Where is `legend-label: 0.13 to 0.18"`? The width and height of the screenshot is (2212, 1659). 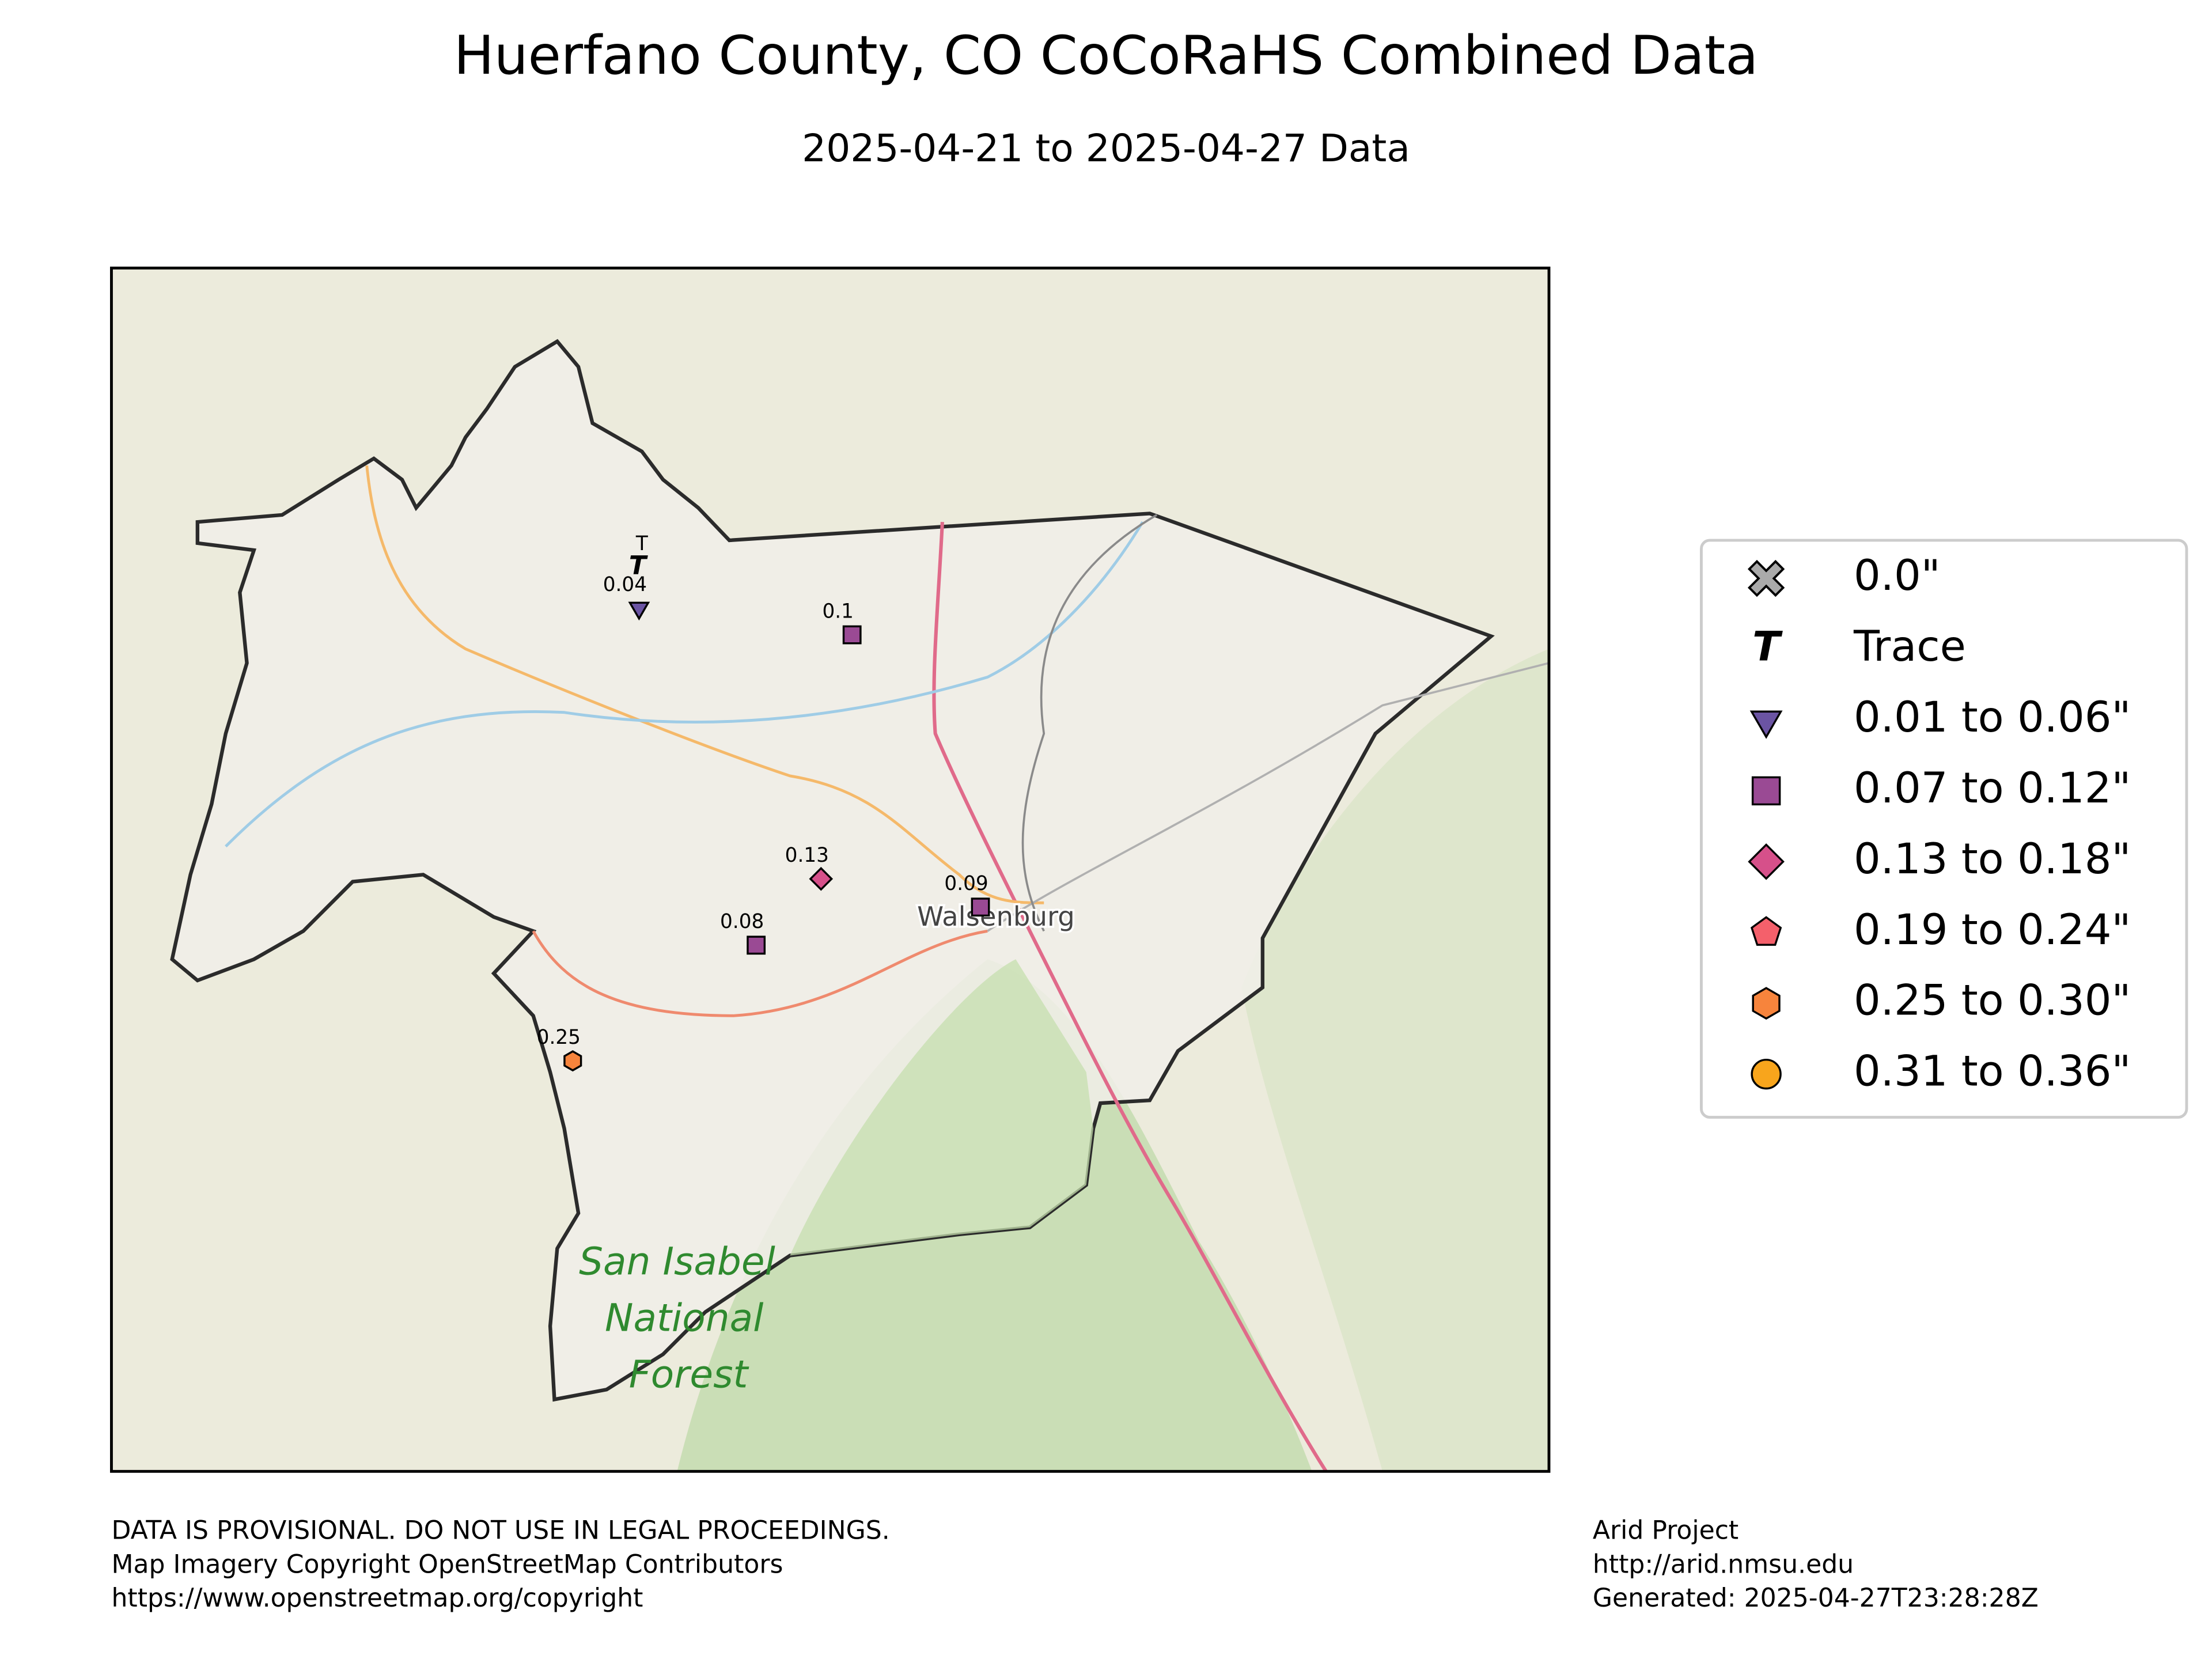
legend-label: 0.13 to 0.18" is located at coordinates (1992, 859).